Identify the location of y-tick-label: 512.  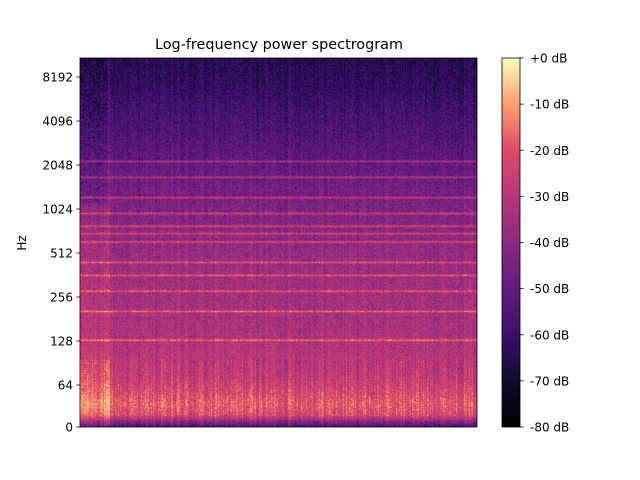
(61, 254).